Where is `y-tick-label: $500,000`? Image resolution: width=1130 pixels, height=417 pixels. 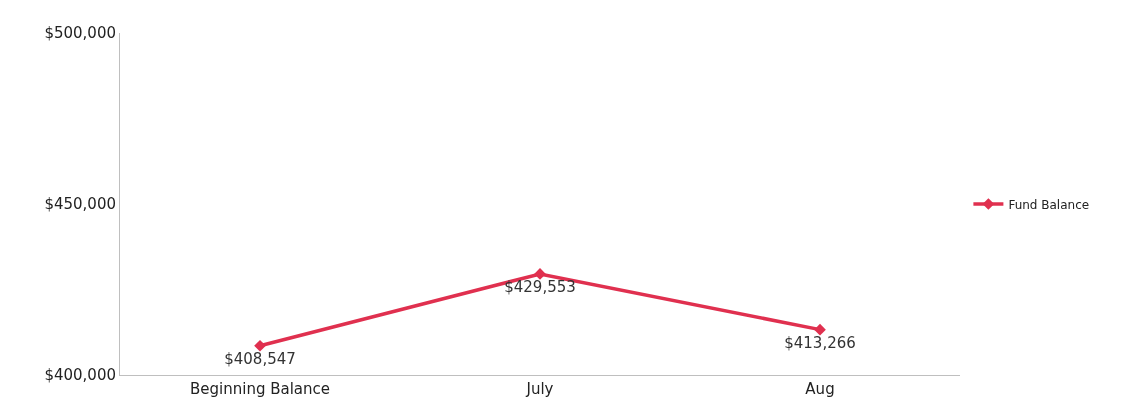
y-tick-label: $500,000 is located at coordinates (80, 33).